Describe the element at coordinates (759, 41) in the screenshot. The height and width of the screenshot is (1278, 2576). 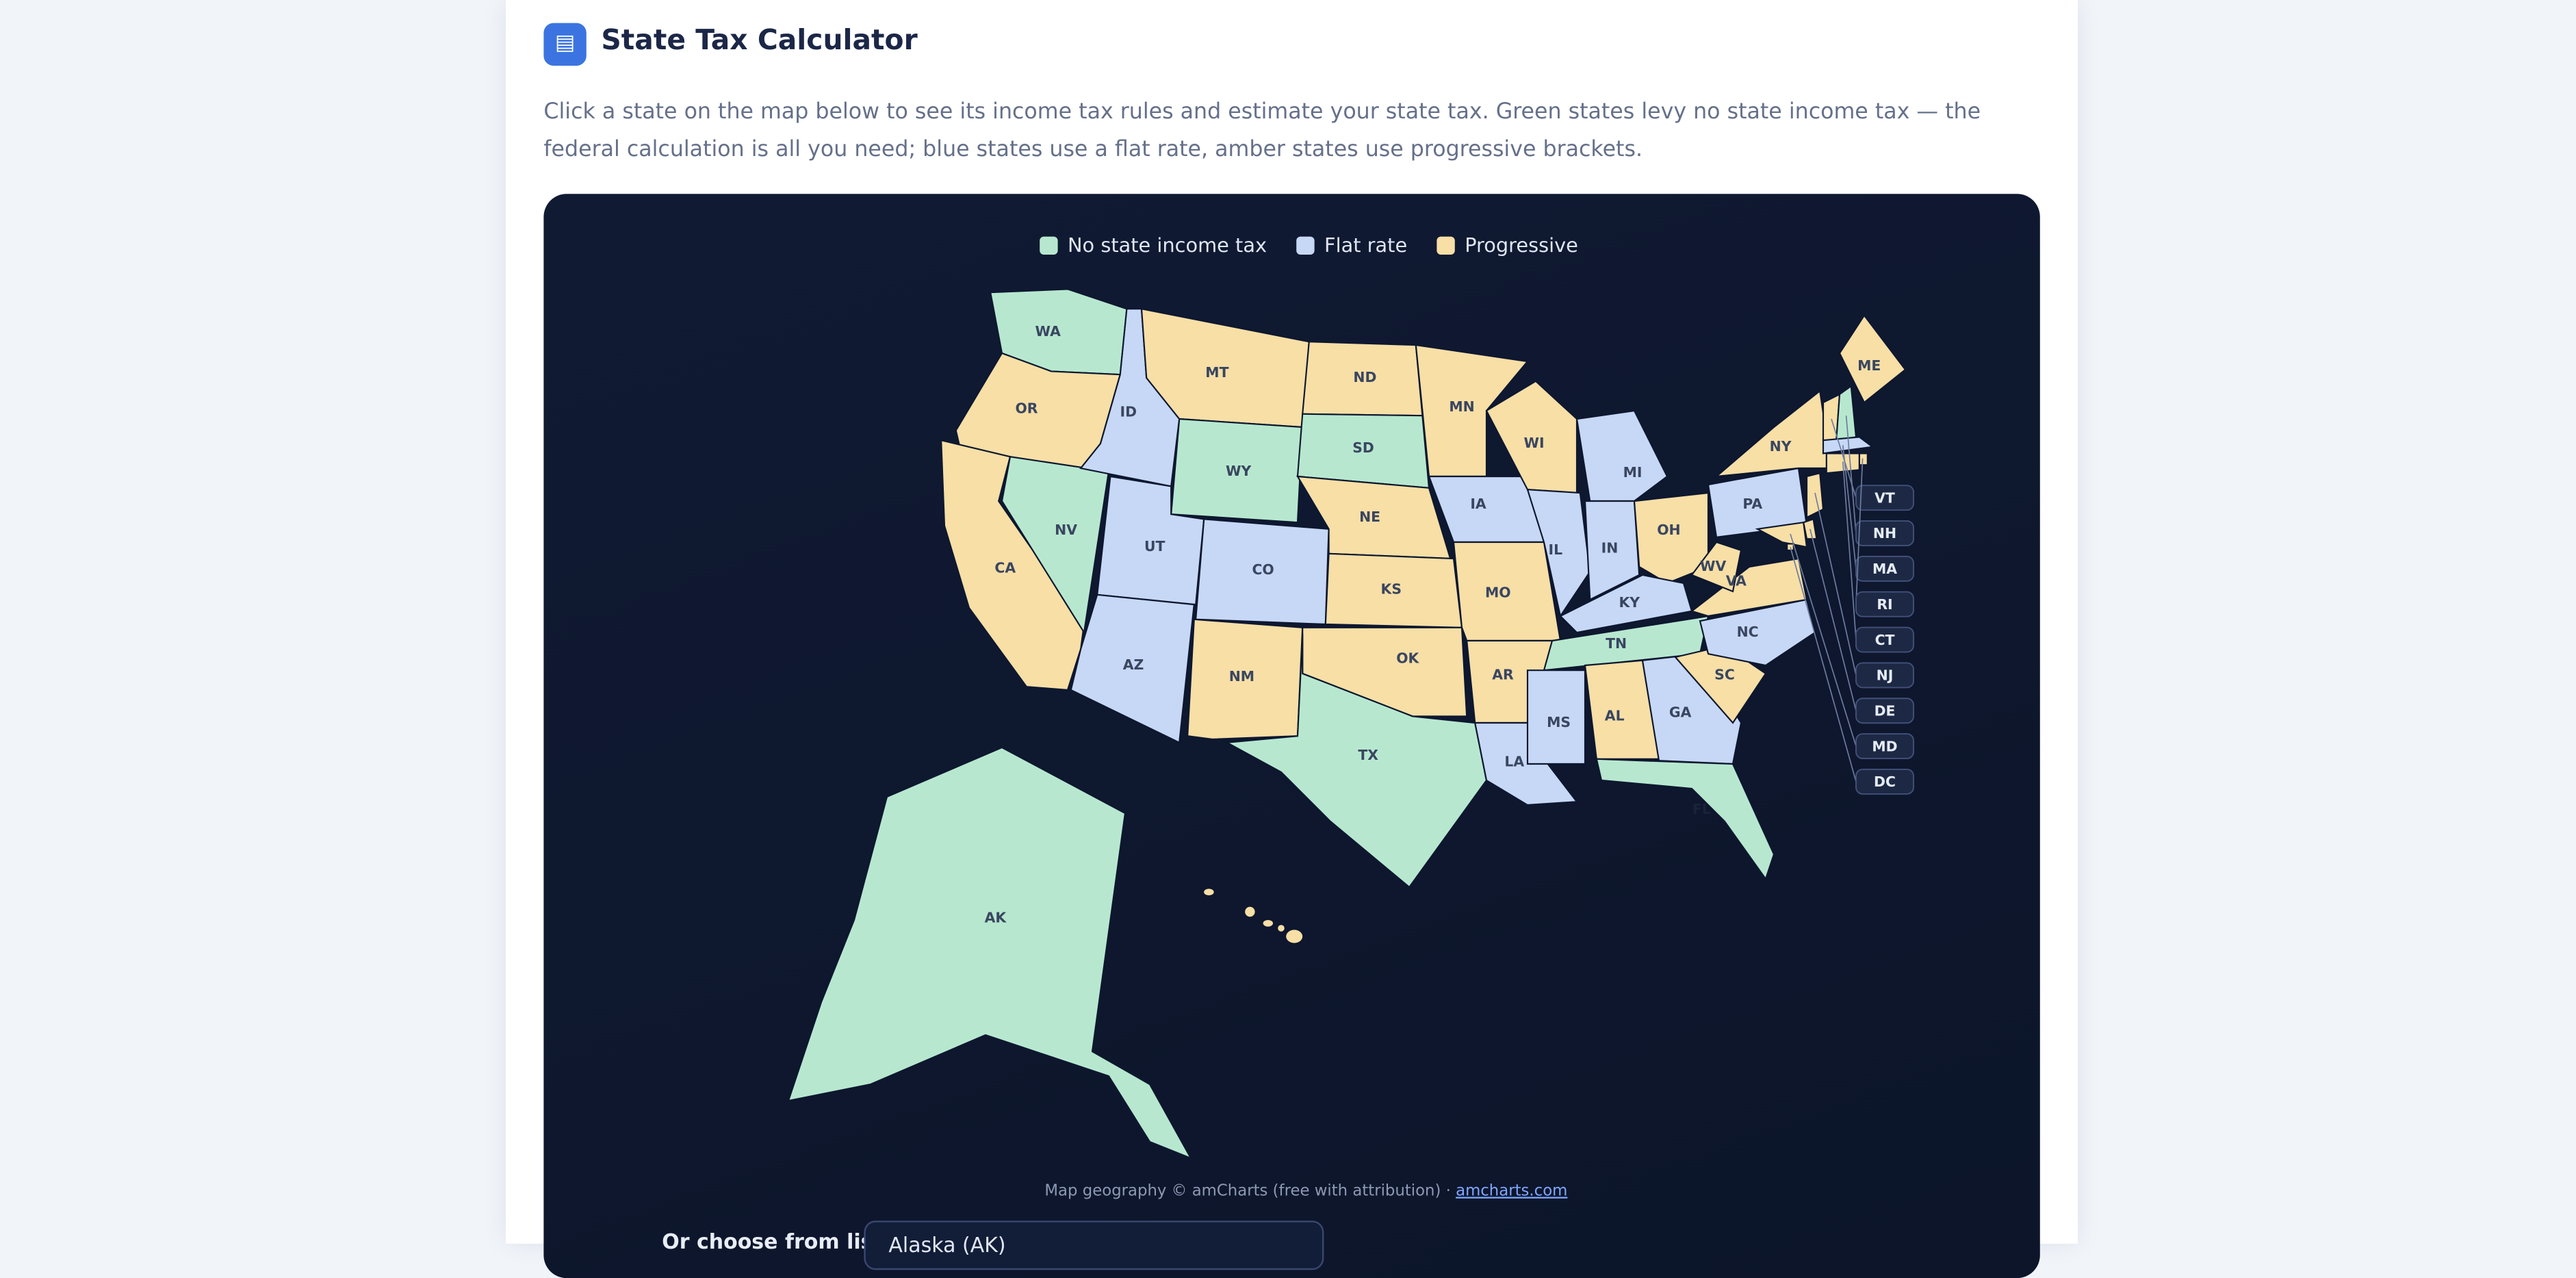
I see `title: State Tax Calculator` at that location.